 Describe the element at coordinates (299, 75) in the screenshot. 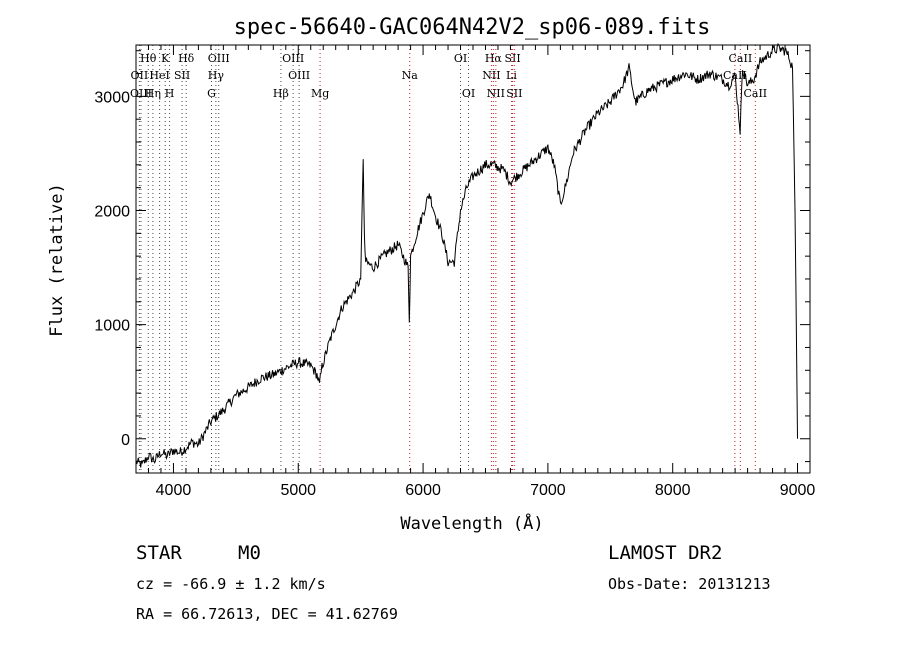

I see `line-label-13: OIII` at that location.